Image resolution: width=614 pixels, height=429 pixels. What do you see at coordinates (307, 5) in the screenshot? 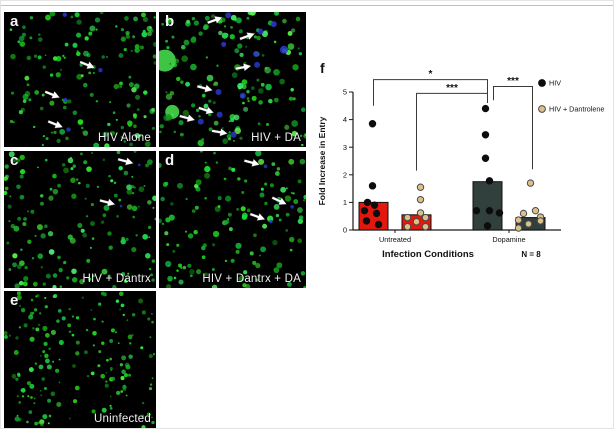
I see `top-divider-line` at bounding box center [307, 5].